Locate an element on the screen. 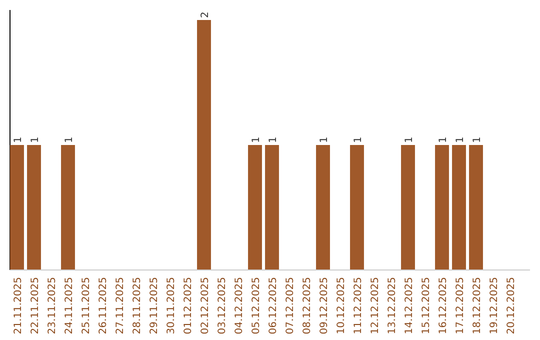 This screenshot has width=540, height=340. x-tick-label: 23.11.2025 is located at coordinates (52, 305).